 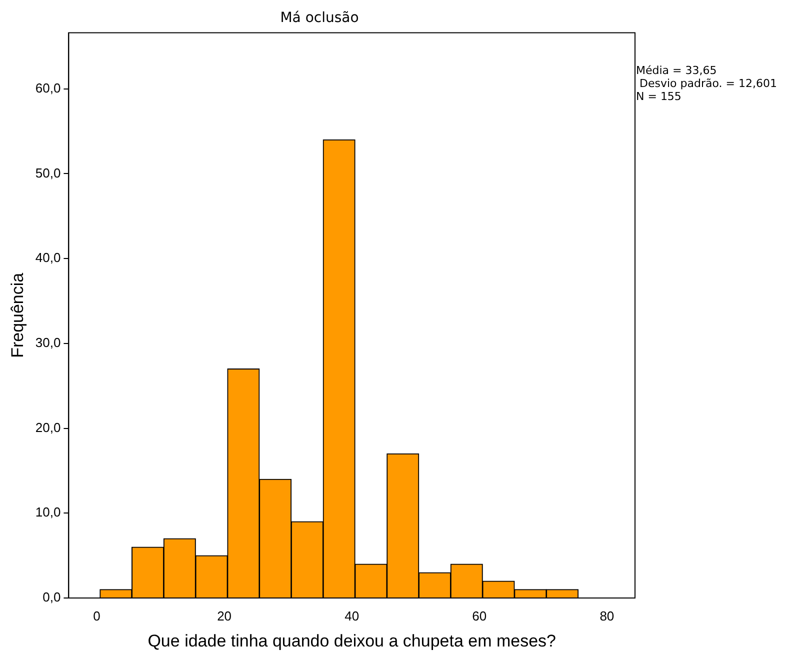 I want to click on text: Média = 33,65, so click(x=677, y=70).